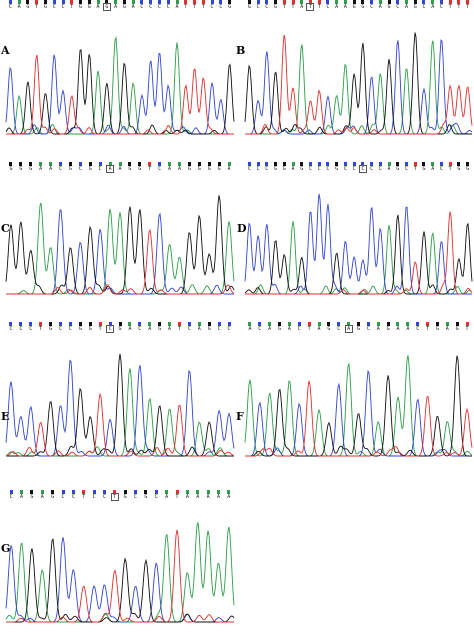  I want to click on panel-label-c: C, so click(5, 228).